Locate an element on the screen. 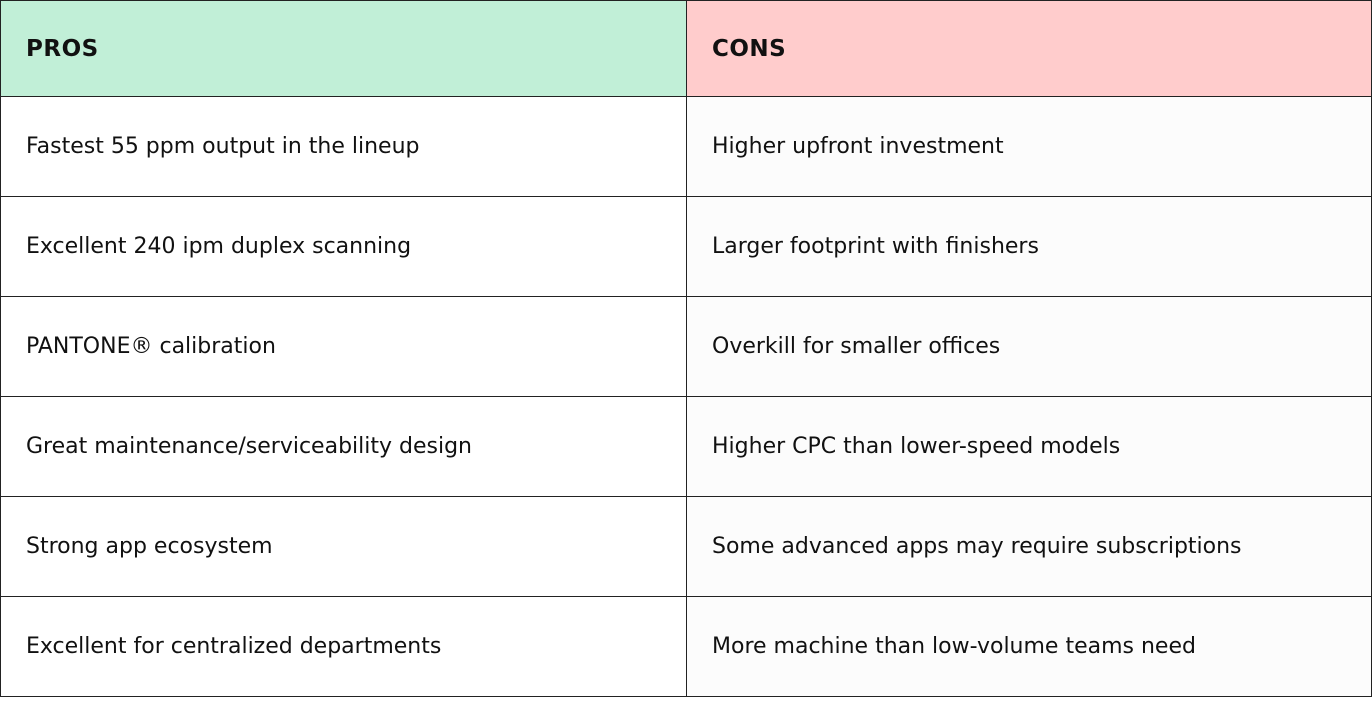 This screenshot has height=701, width=1372. pro-cell: Great maintenance/serviceability design is located at coordinates (343, 446).